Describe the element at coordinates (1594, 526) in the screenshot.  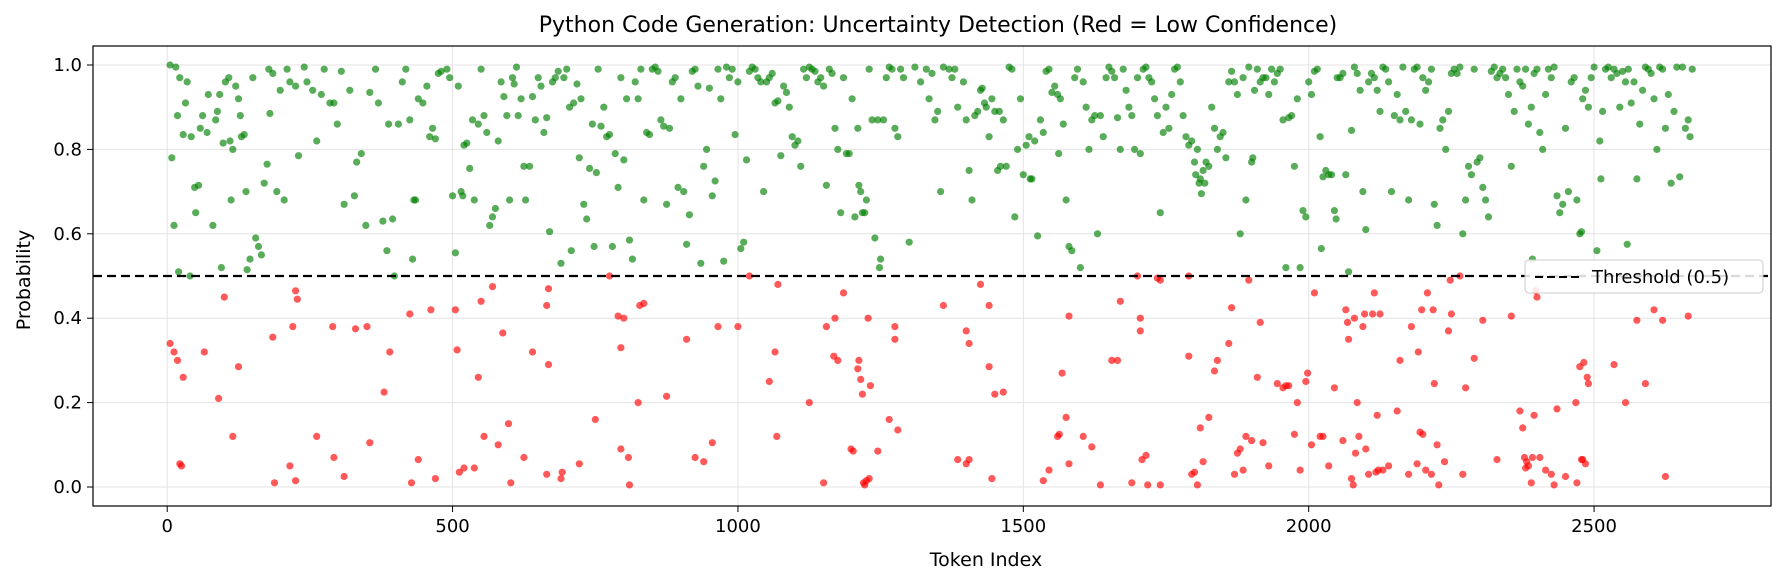
I see `x-tick-label: 2500` at that location.